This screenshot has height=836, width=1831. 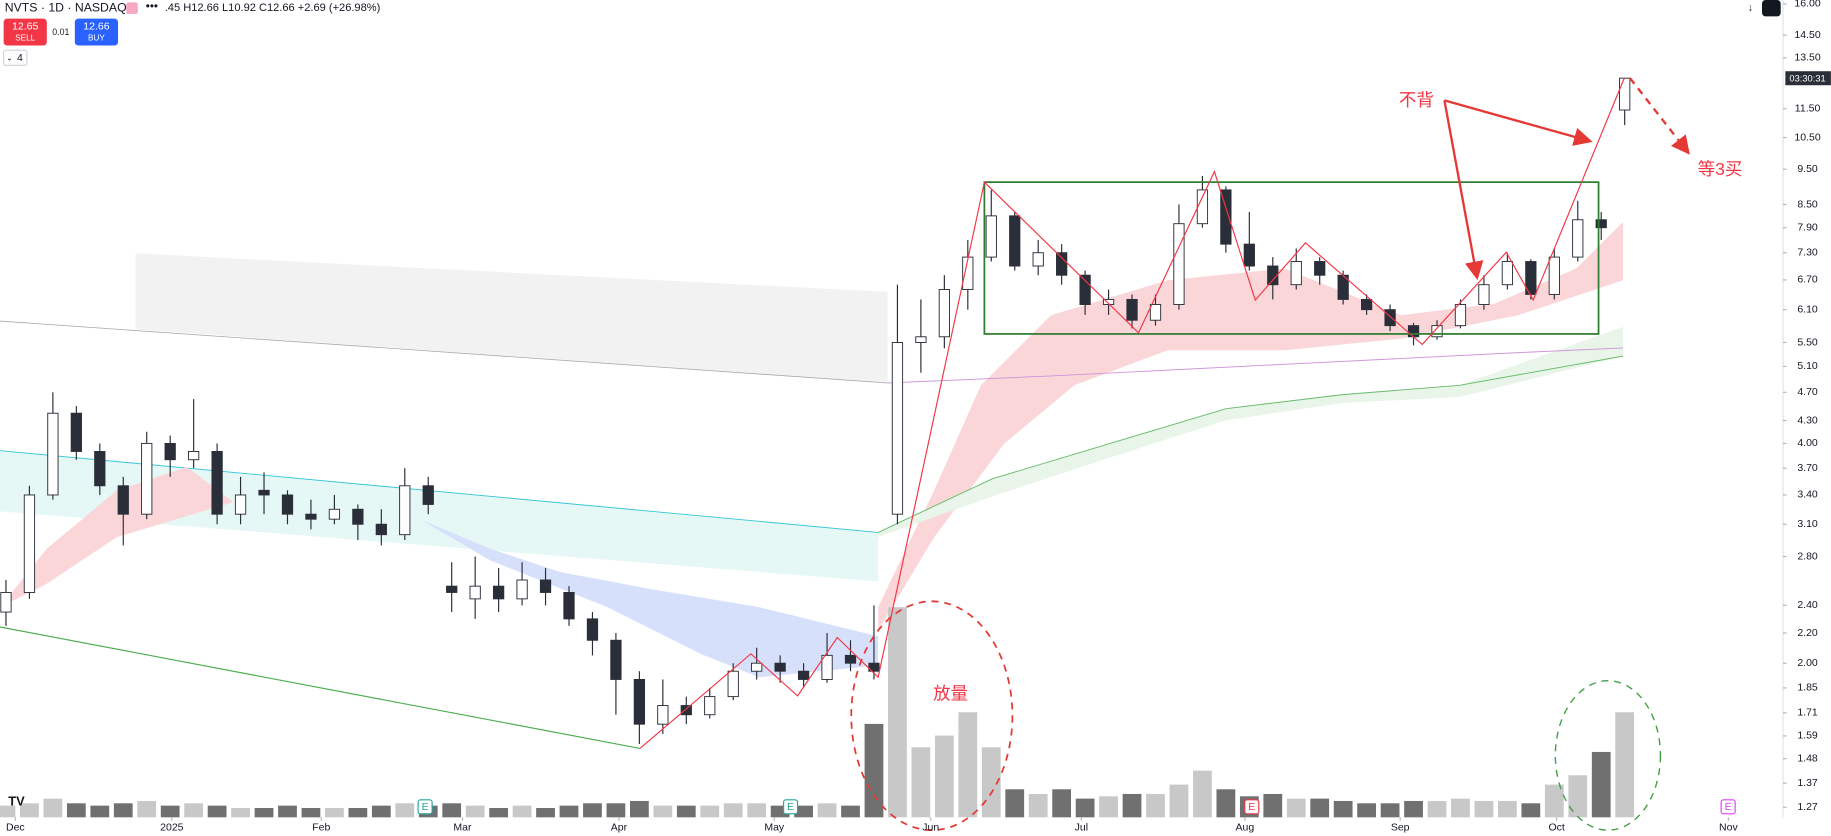 What do you see at coordinates (1807, 392) in the screenshot?
I see `y-tick-label: 4.70` at bounding box center [1807, 392].